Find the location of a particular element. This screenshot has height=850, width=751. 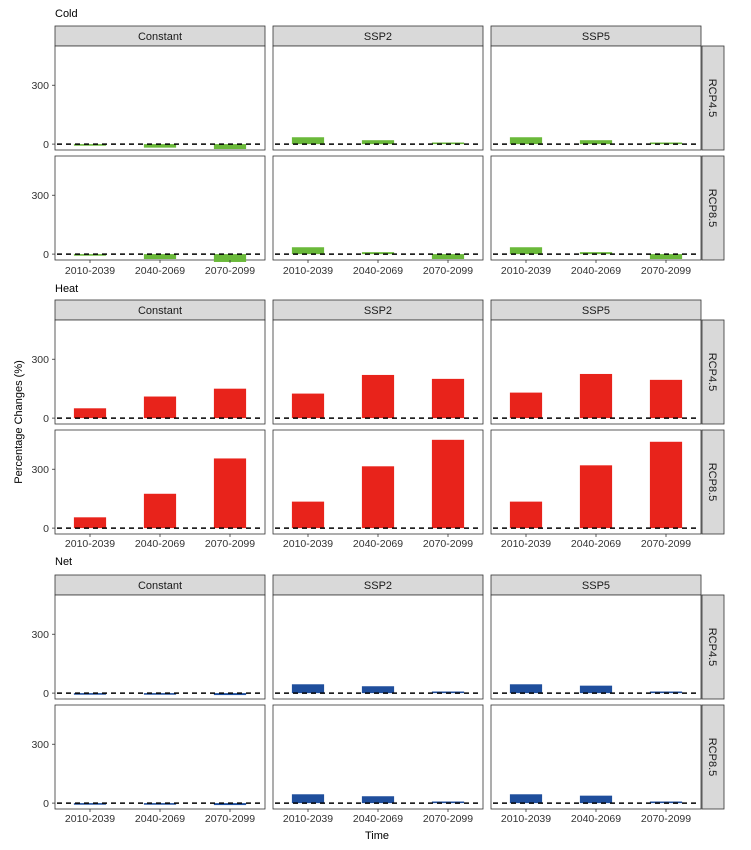

section-title: Net is located at coordinates (63, 562).